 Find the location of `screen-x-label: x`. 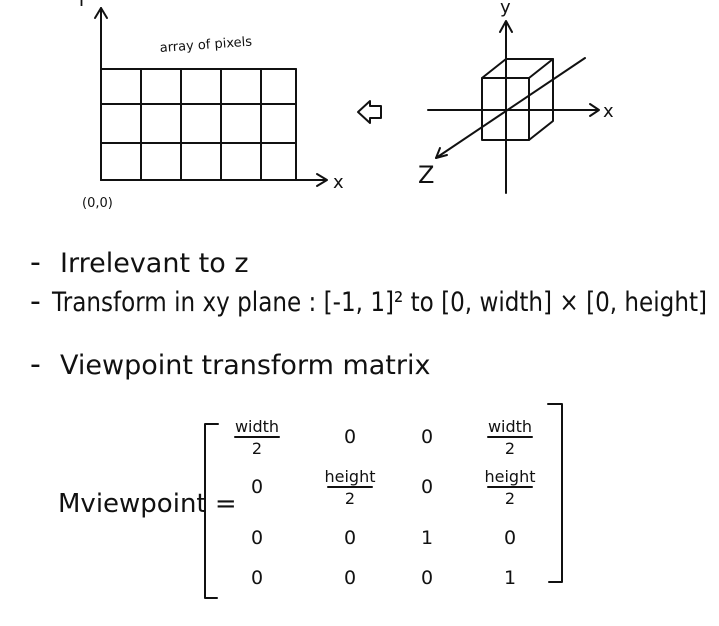

screen-x-label: x is located at coordinates (338, 182).